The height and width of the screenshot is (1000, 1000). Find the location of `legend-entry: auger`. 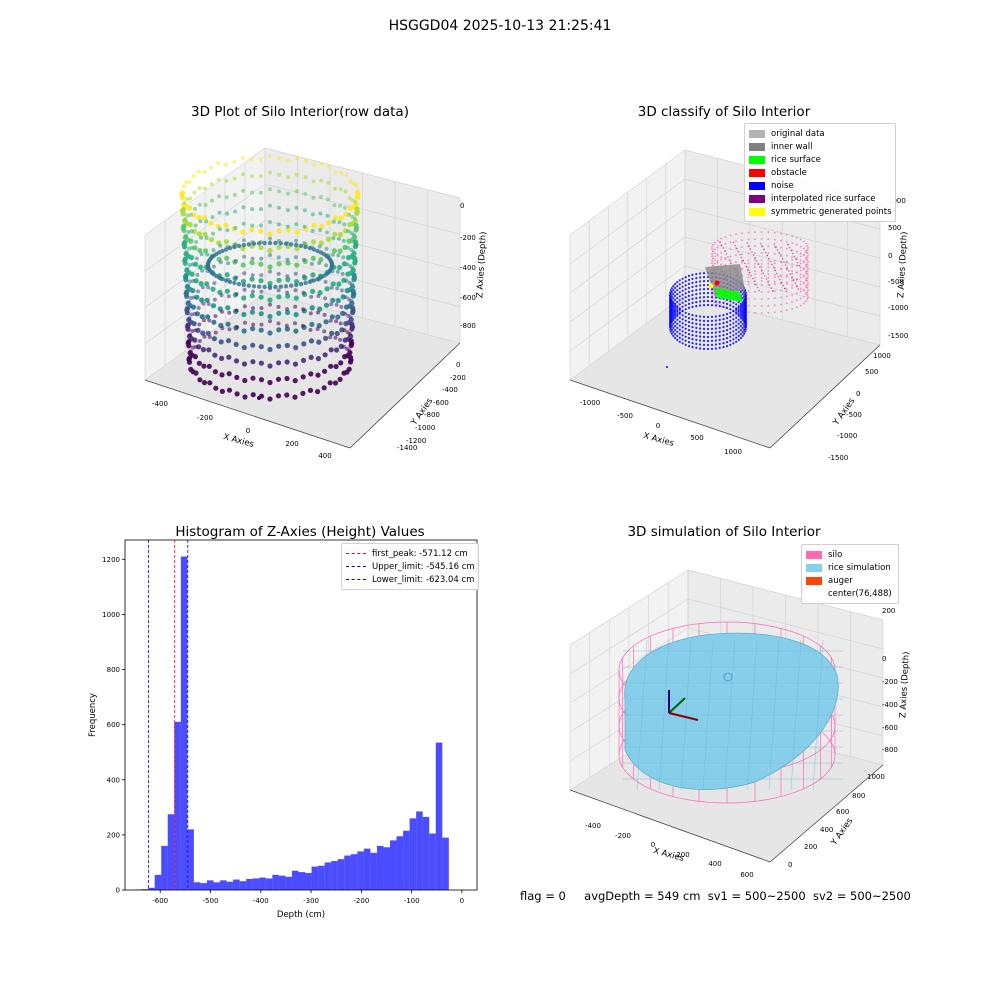

legend-entry: auger is located at coordinates (850, 580).